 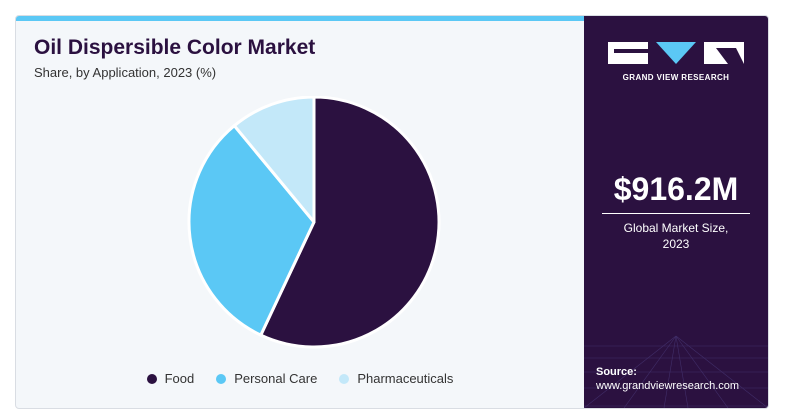 I want to click on pie-slice-food, so click(x=350, y=222).